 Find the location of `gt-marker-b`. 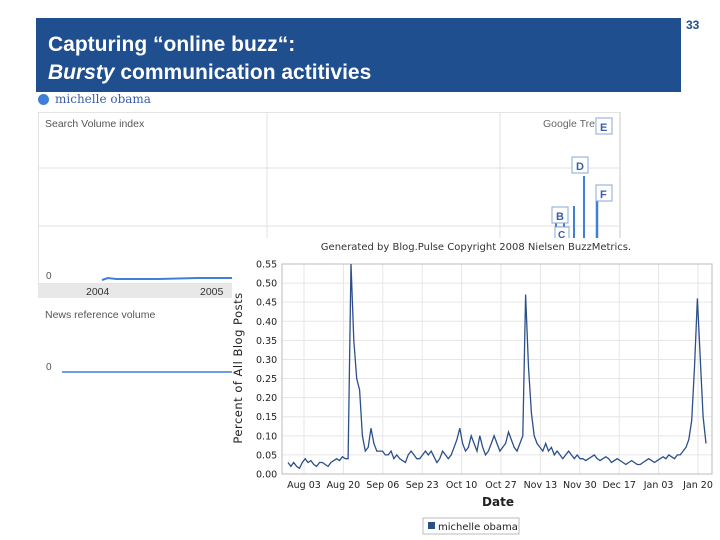

gt-marker-b is located at coordinates (560, 215).